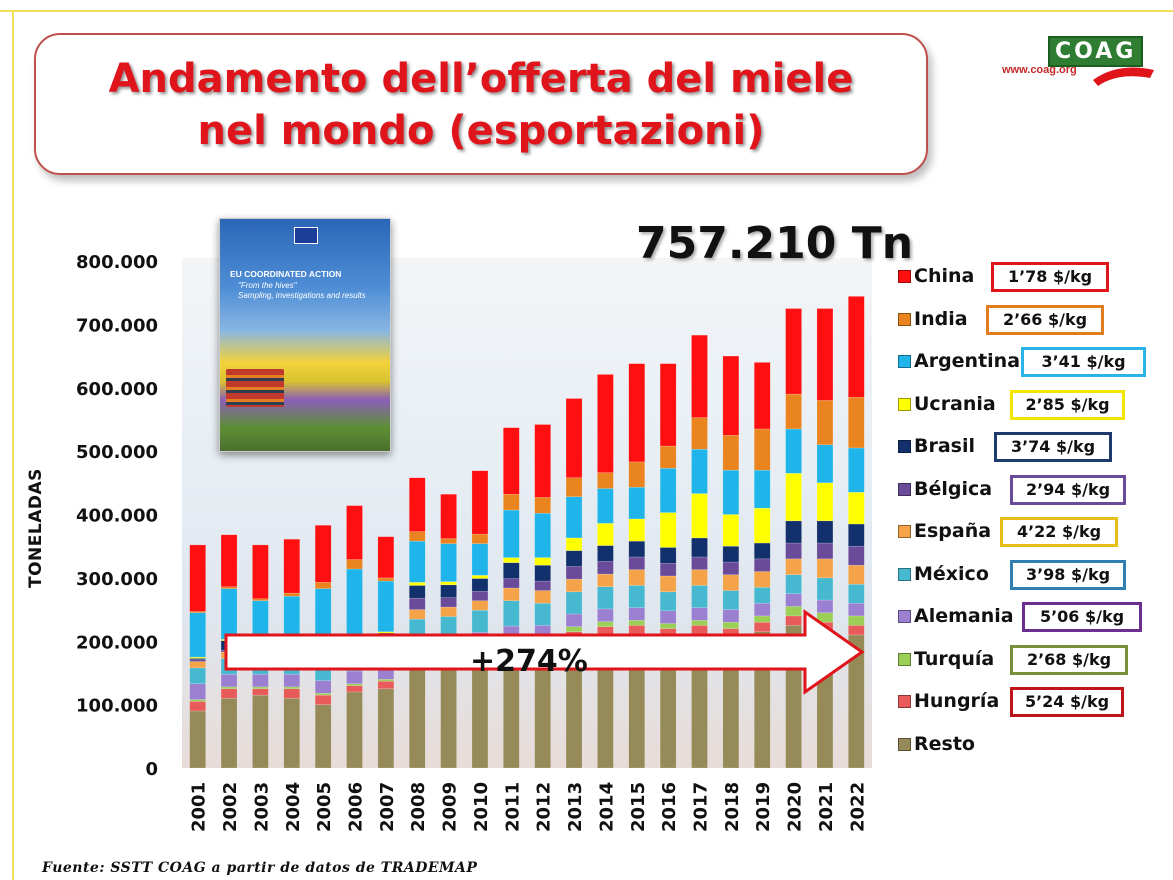  What do you see at coordinates (957, 701) in the screenshot?
I see `legend-label: Hungría` at bounding box center [957, 701].